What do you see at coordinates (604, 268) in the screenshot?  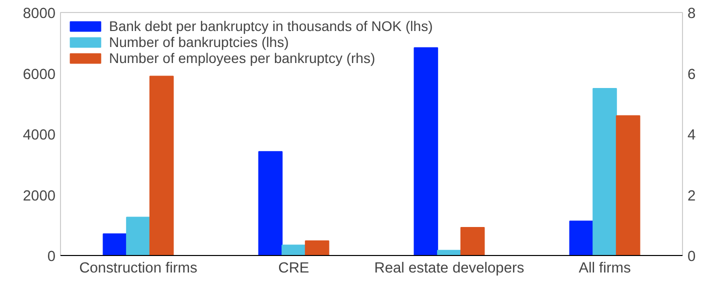 I see `x-tick-label: All firms` at bounding box center [604, 268].